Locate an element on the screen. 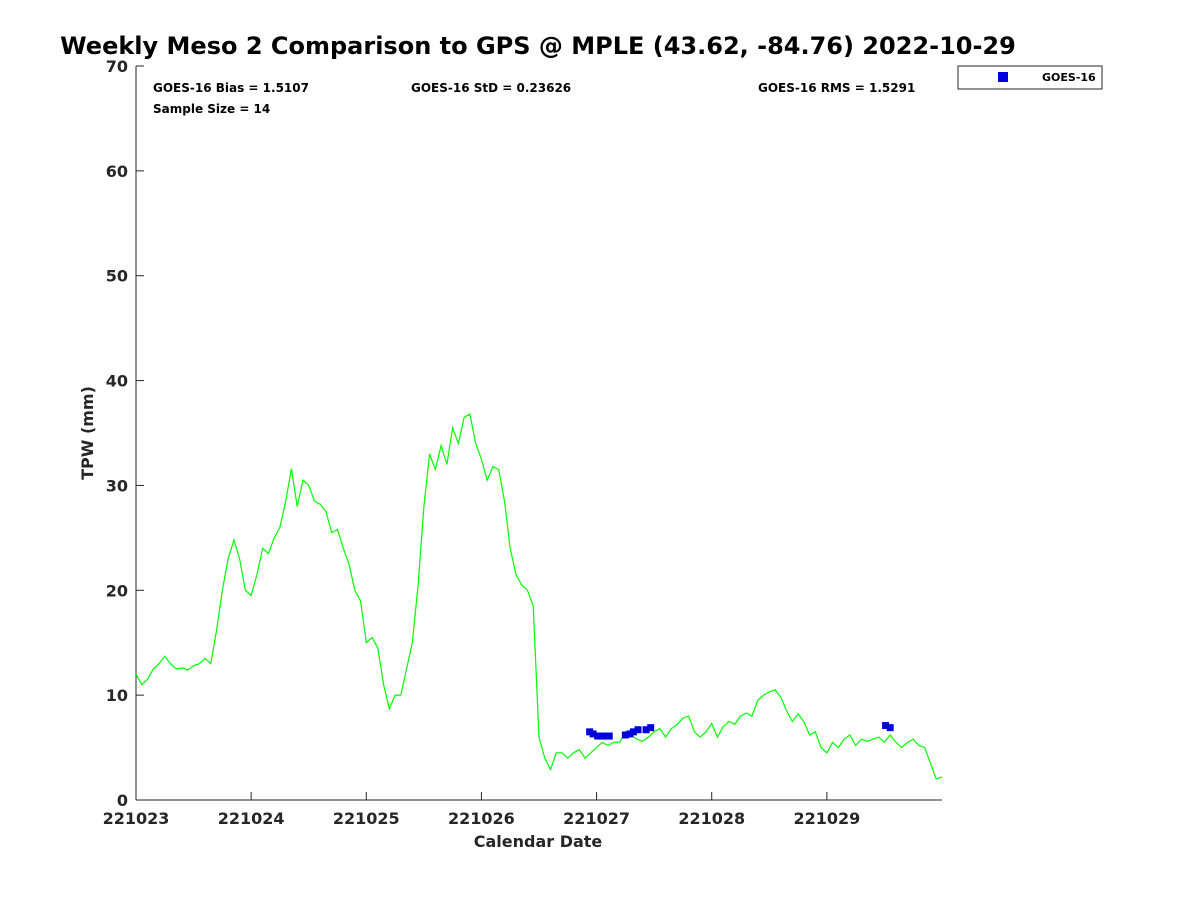 The height and width of the screenshot is (900, 1200). x-tick-label: 221024 is located at coordinates (251, 818).